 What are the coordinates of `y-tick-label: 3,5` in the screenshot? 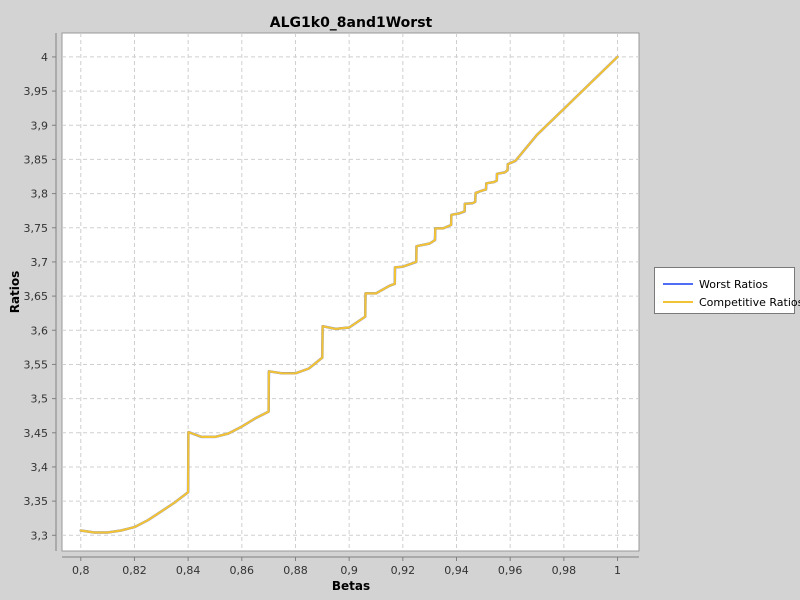 It's located at (40, 399).